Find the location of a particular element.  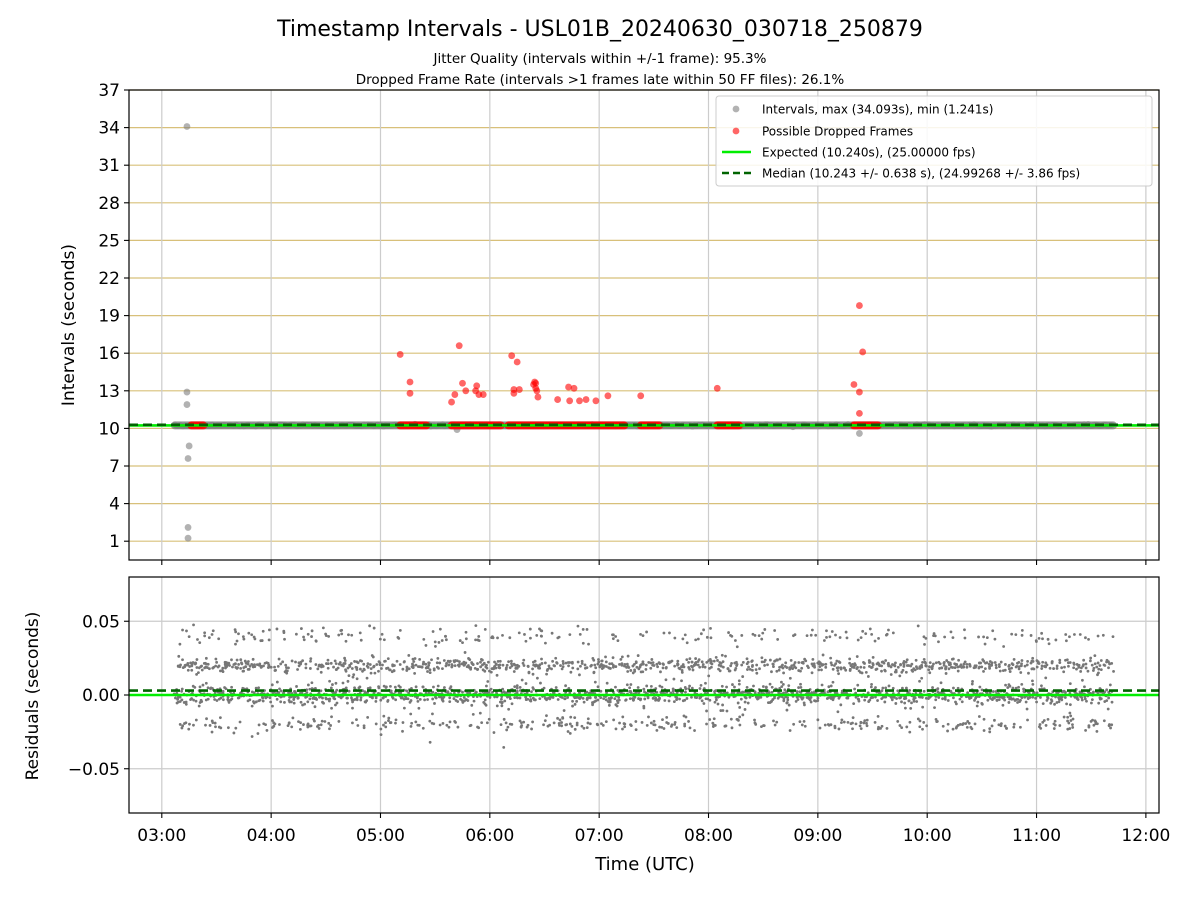

dropped-frame-point is located at coordinates (536, 383).